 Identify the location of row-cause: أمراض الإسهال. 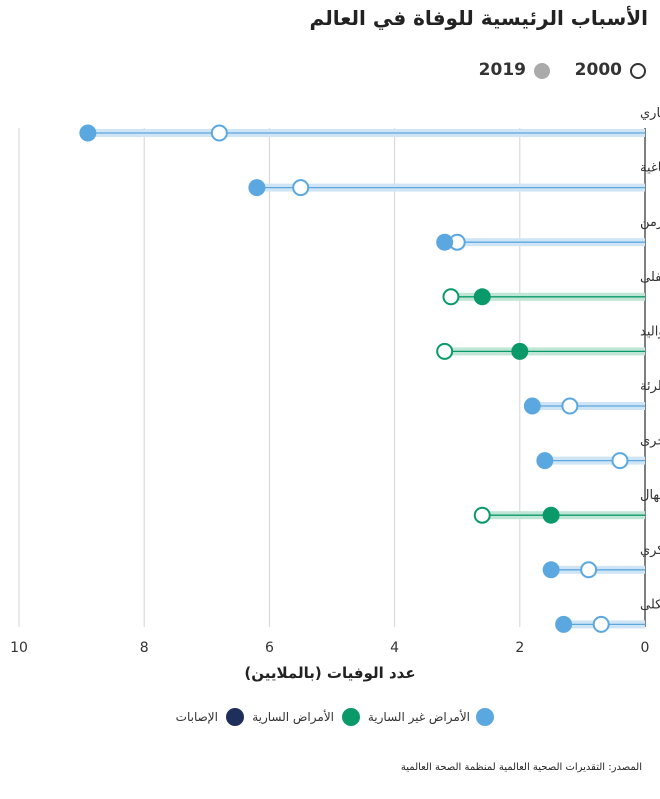
(650, 494).